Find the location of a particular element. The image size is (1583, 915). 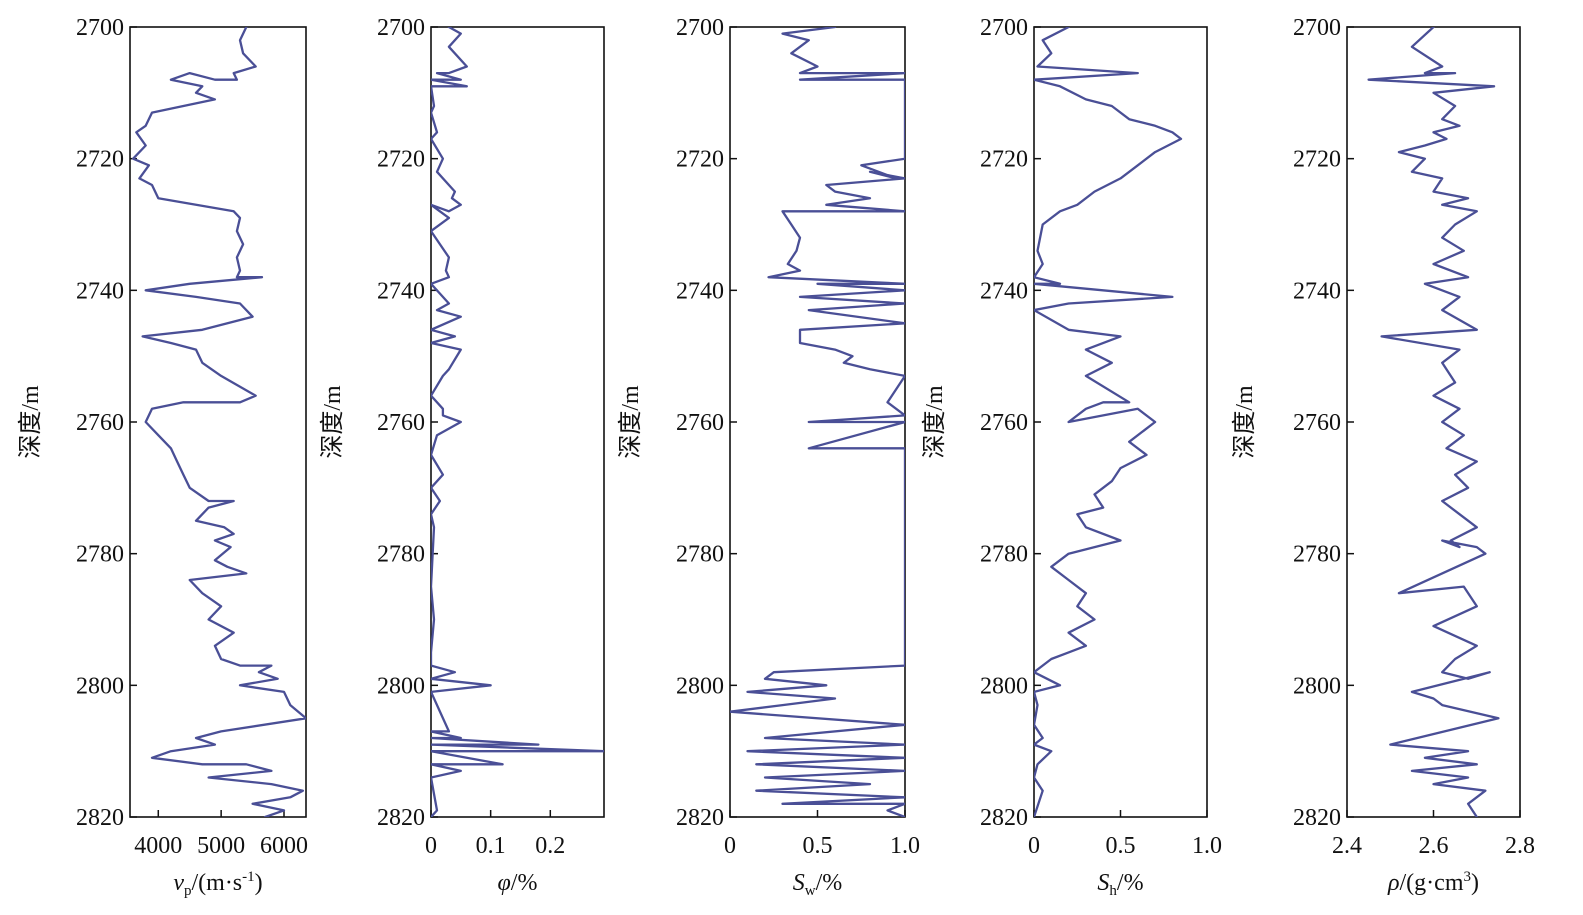

x-axis-label-porosity: φ/% is located at coordinates (518, 883).